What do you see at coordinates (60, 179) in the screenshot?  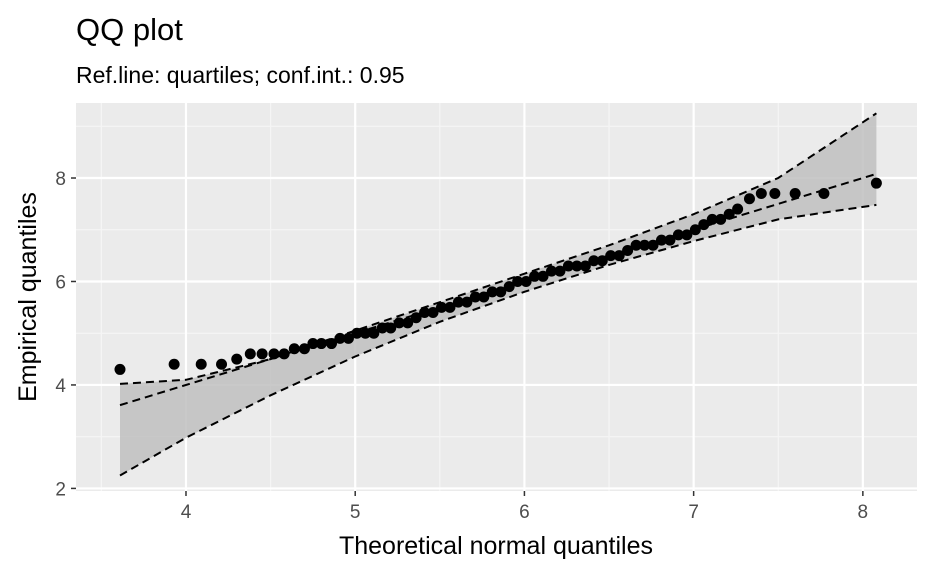 I see `y-tick-label: 8` at bounding box center [60, 179].